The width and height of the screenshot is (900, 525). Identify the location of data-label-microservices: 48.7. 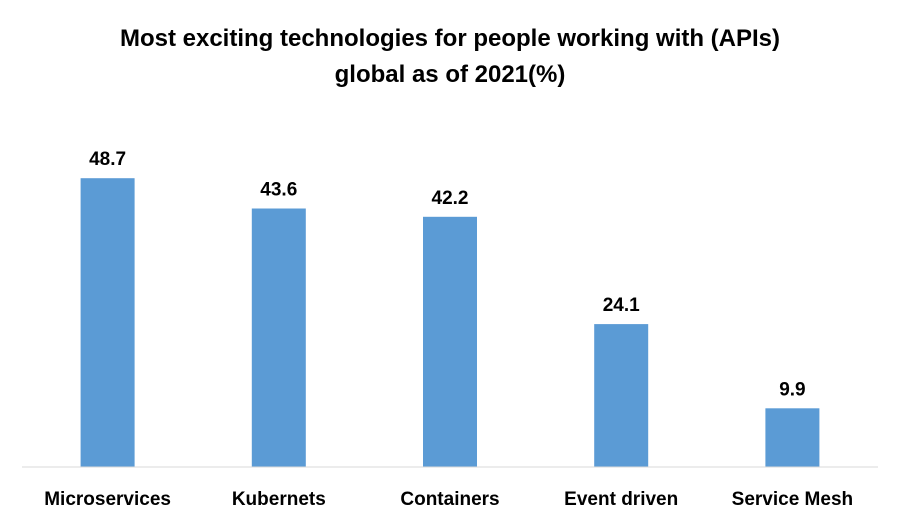
(107, 159).